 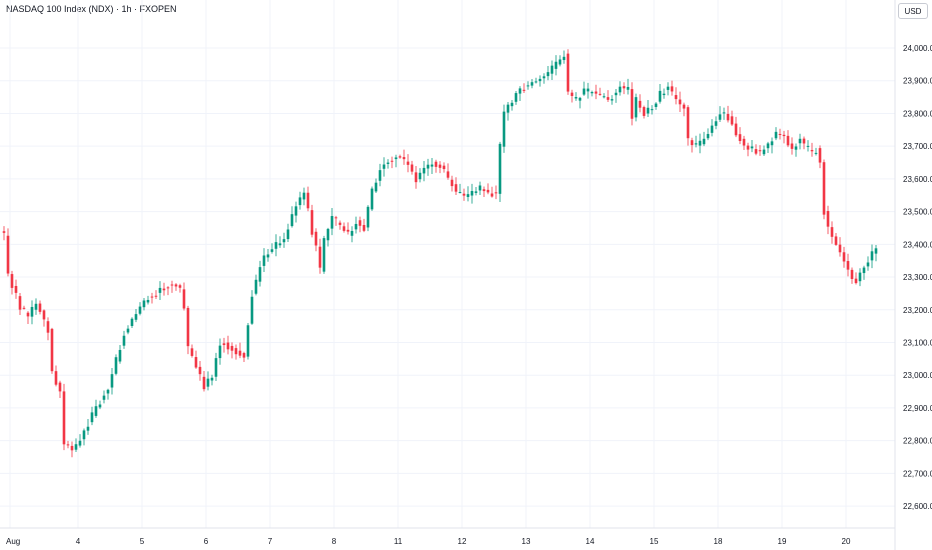 I want to click on chart-title: NASDAQ 100 Index (NDX) · 1h · FXOPEN, so click(x=91, y=9).